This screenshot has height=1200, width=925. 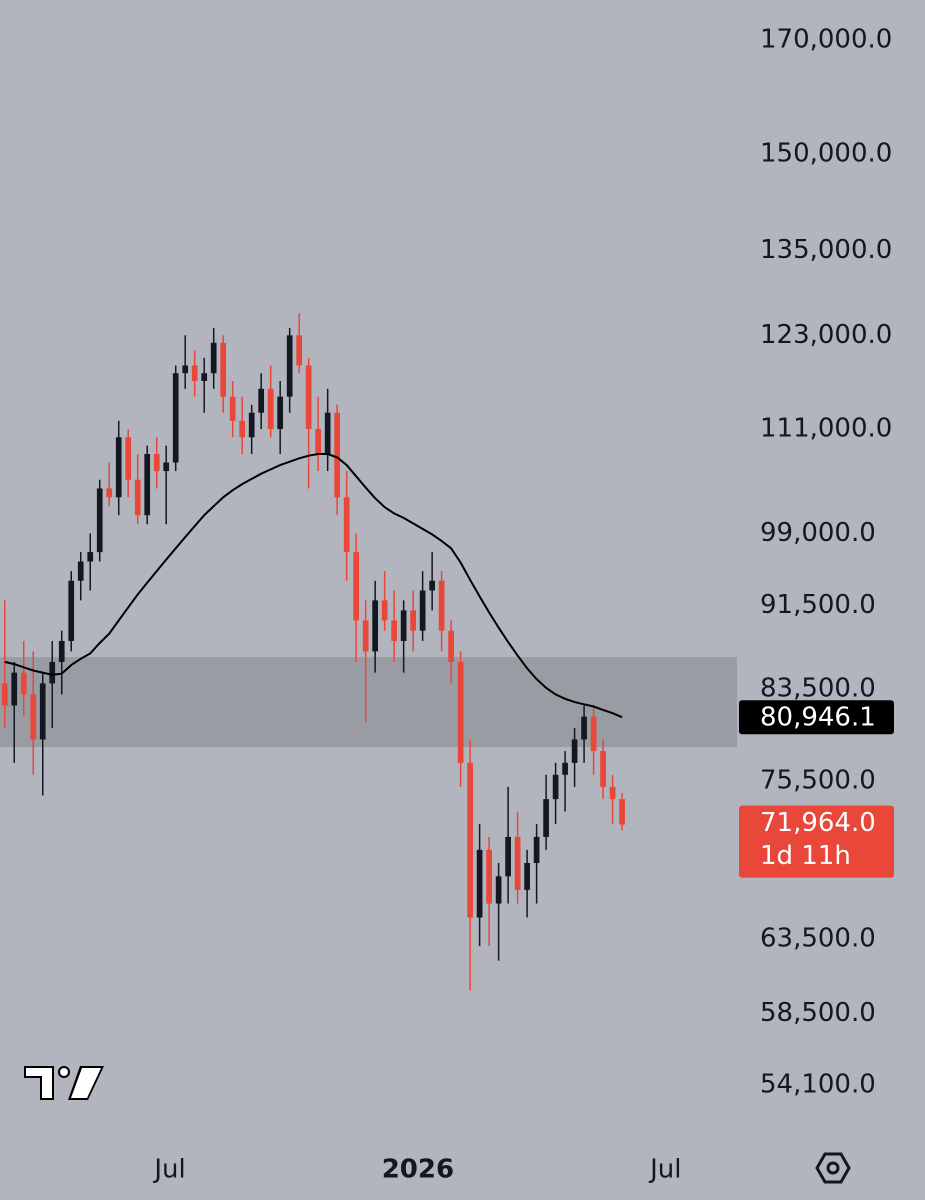 I want to click on y-tick-label: 63,500.0, so click(x=818, y=938).